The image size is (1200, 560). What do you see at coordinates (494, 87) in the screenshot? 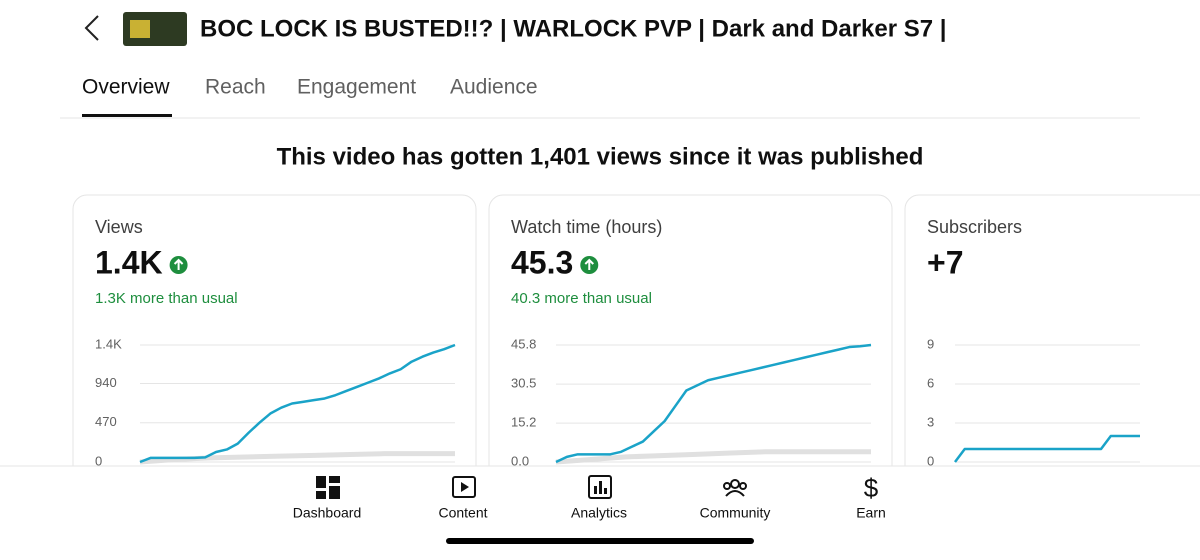
I see `tab: Audience` at bounding box center [494, 87].